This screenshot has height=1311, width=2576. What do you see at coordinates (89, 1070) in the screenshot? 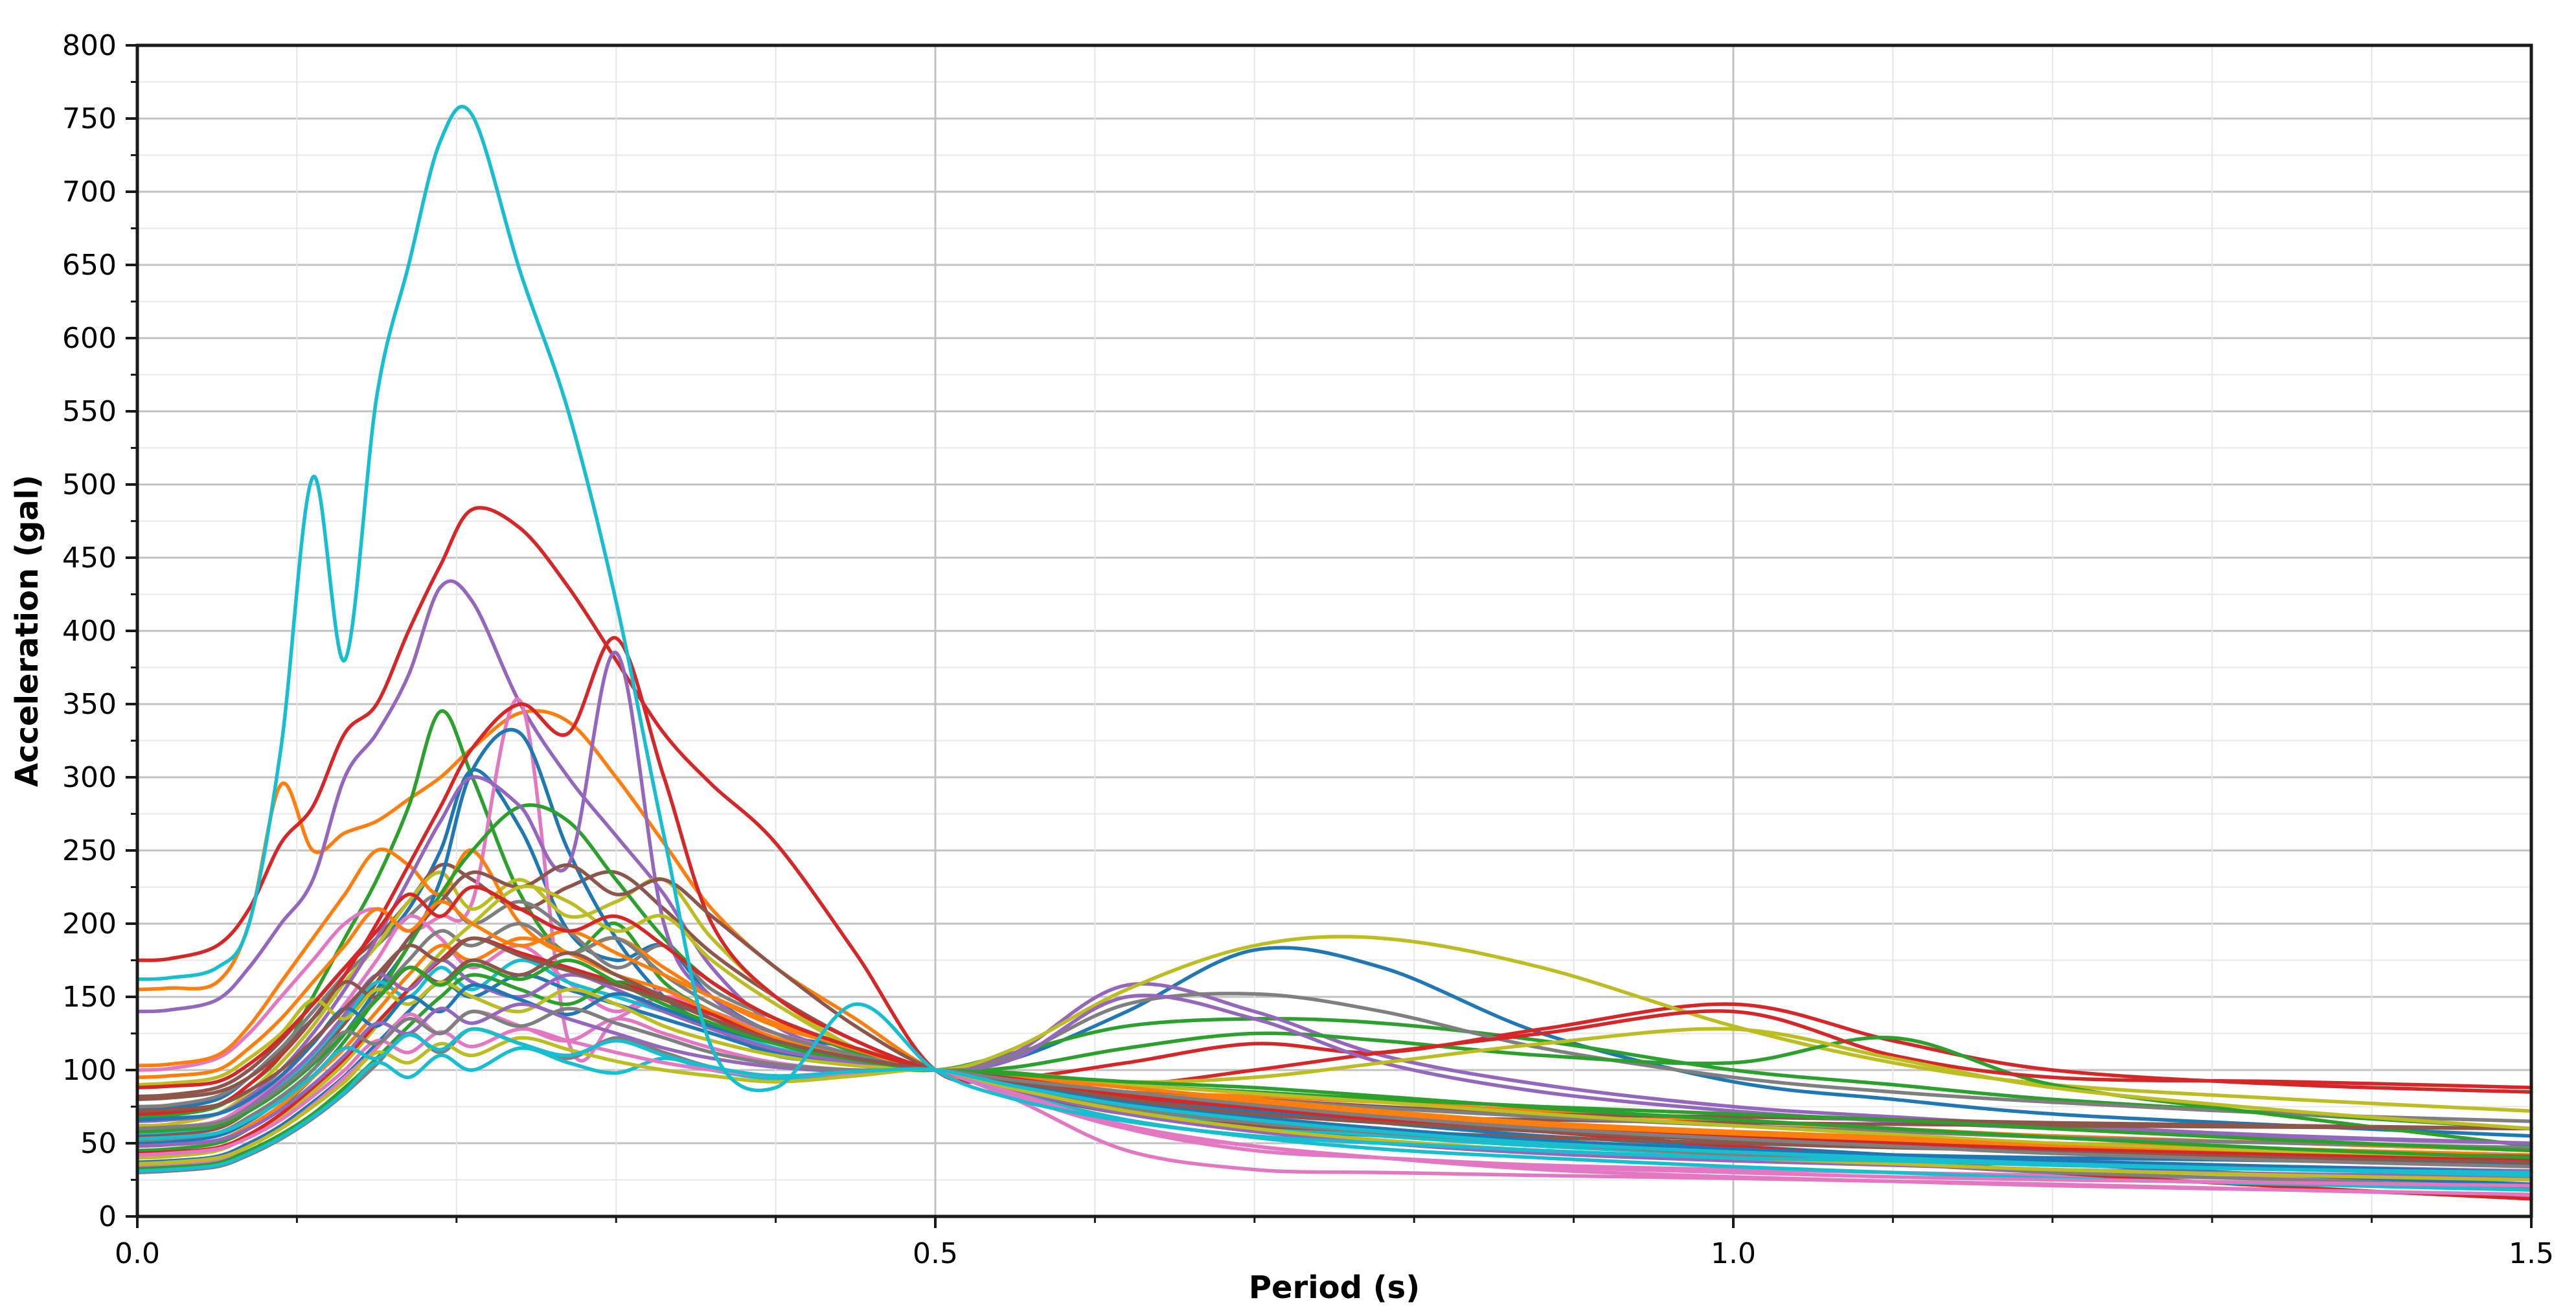
I see `y-tick-label: 100` at bounding box center [89, 1070].